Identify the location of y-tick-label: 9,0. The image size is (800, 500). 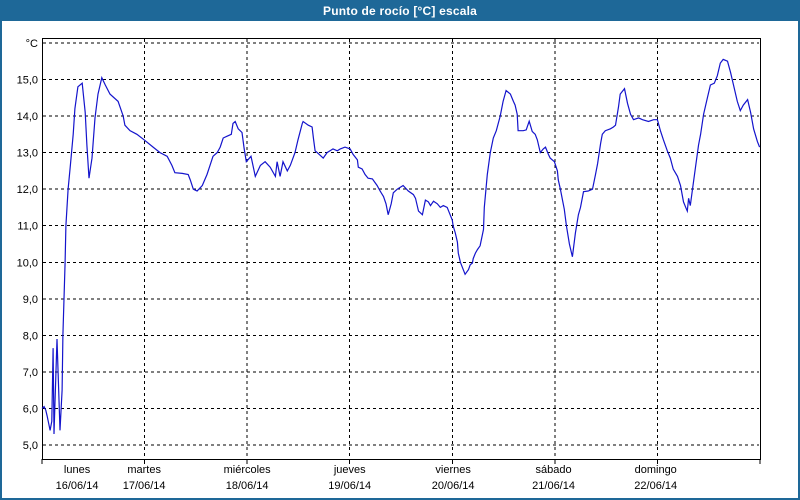
(30, 300).